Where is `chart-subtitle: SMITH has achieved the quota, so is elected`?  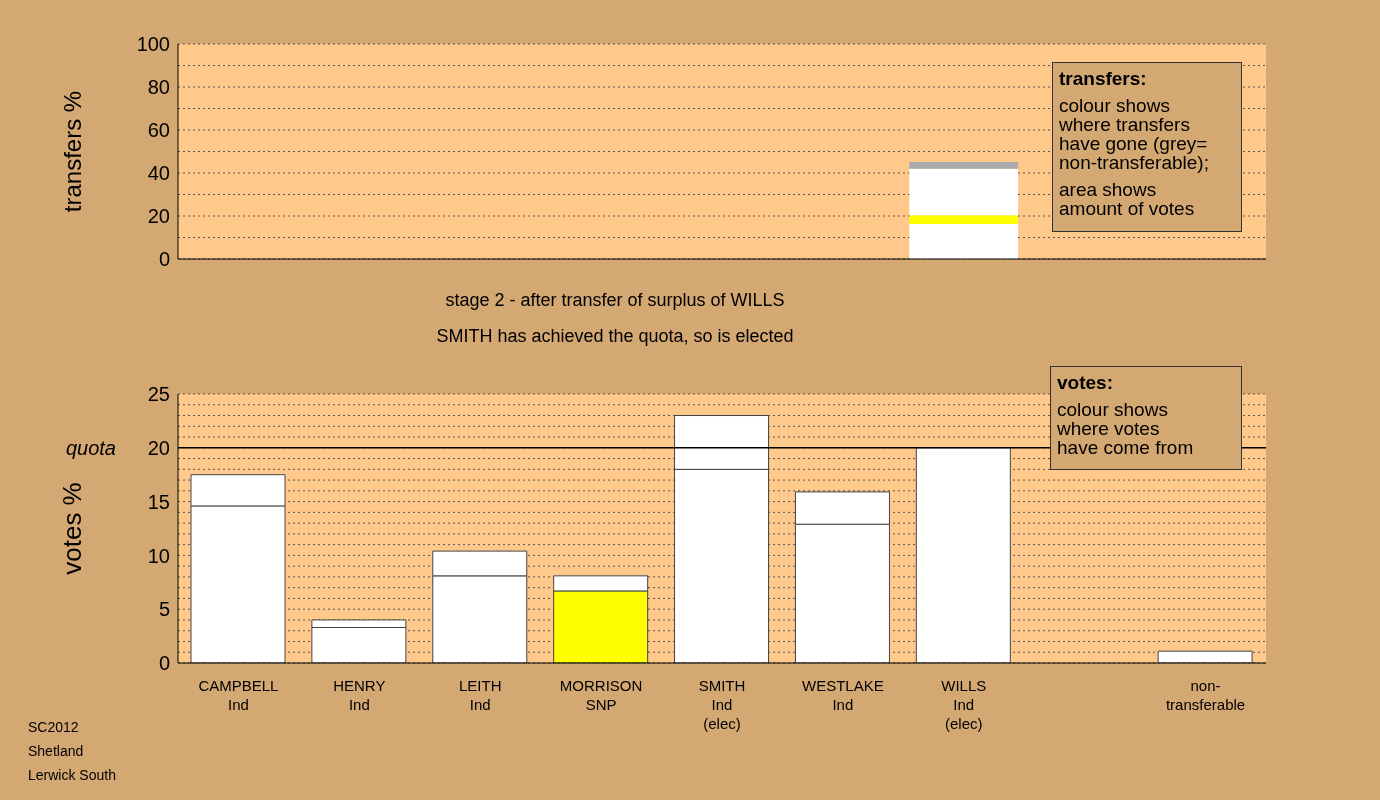
chart-subtitle: SMITH has achieved the quota, so is elected is located at coordinates (615, 336).